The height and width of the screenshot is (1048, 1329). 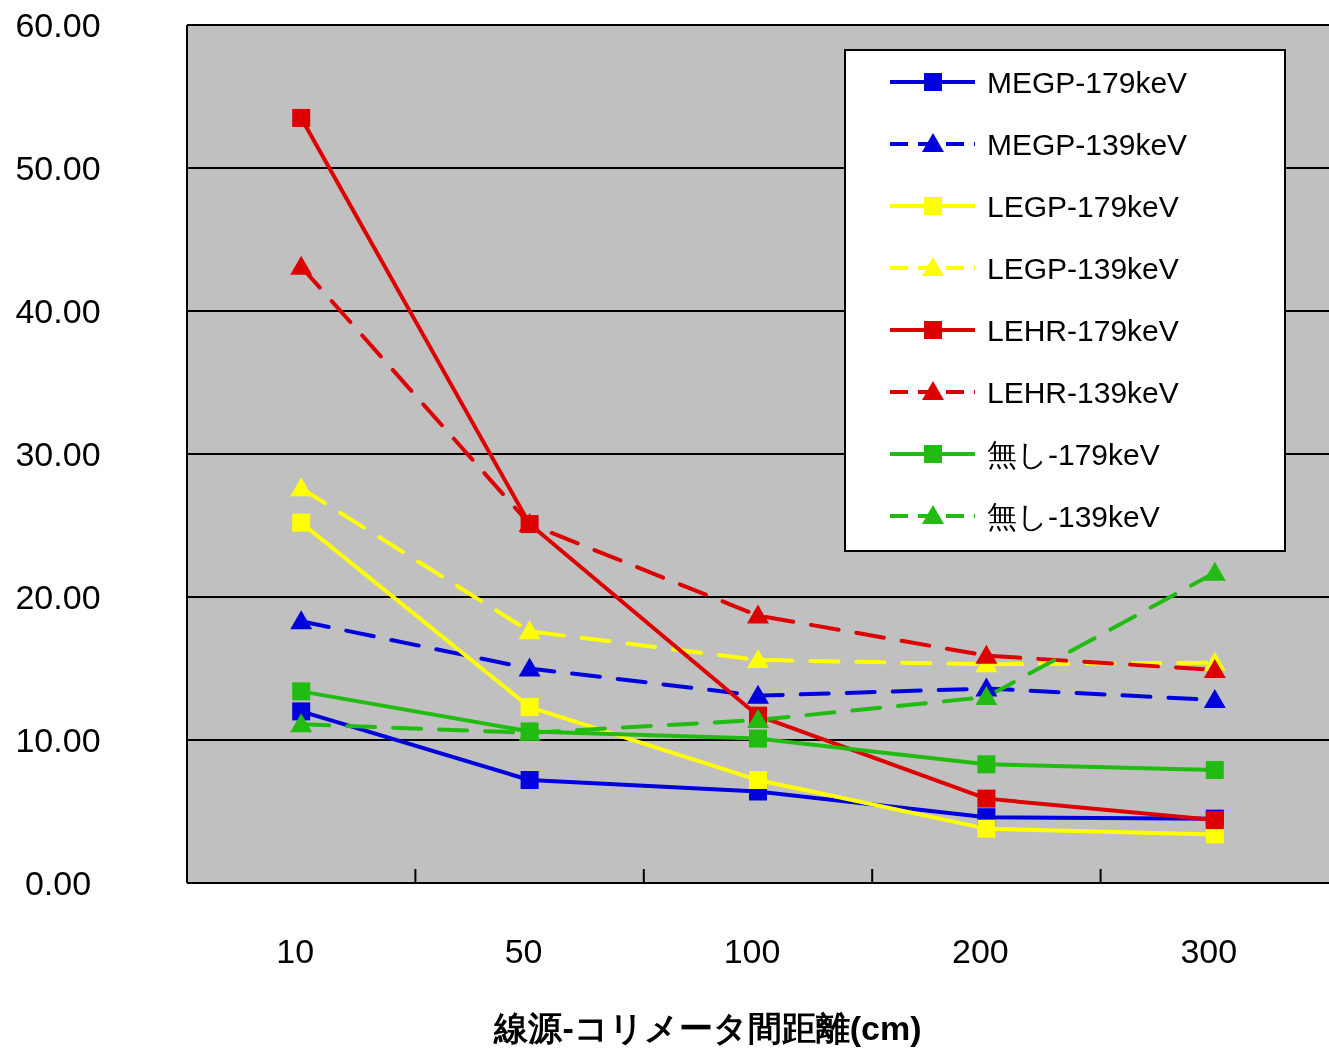 What do you see at coordinates (58, 311) in the screenshot?
I see `y-tick-label: 40.00` at bounding box center [58, 311].